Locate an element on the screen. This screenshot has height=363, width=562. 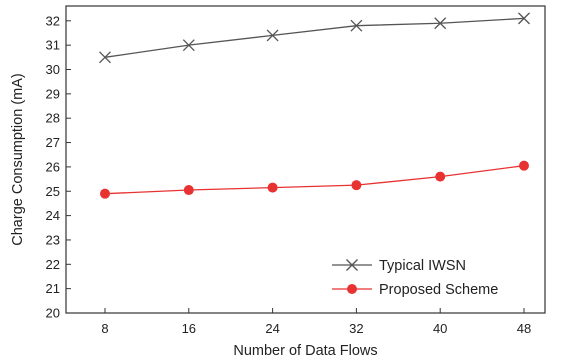
legend-label-typical-iwsn: Typical IWSN is located at coordinates (422, 266).